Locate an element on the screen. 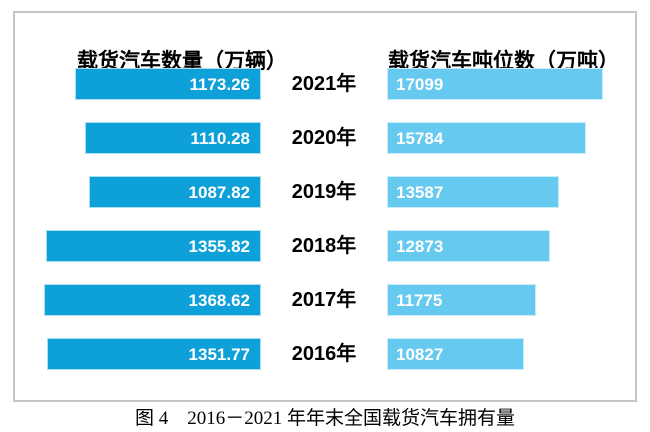 The height and width of the screenshot is (432, 650). right-bar: 11775 is located at coordinates (461, 300).